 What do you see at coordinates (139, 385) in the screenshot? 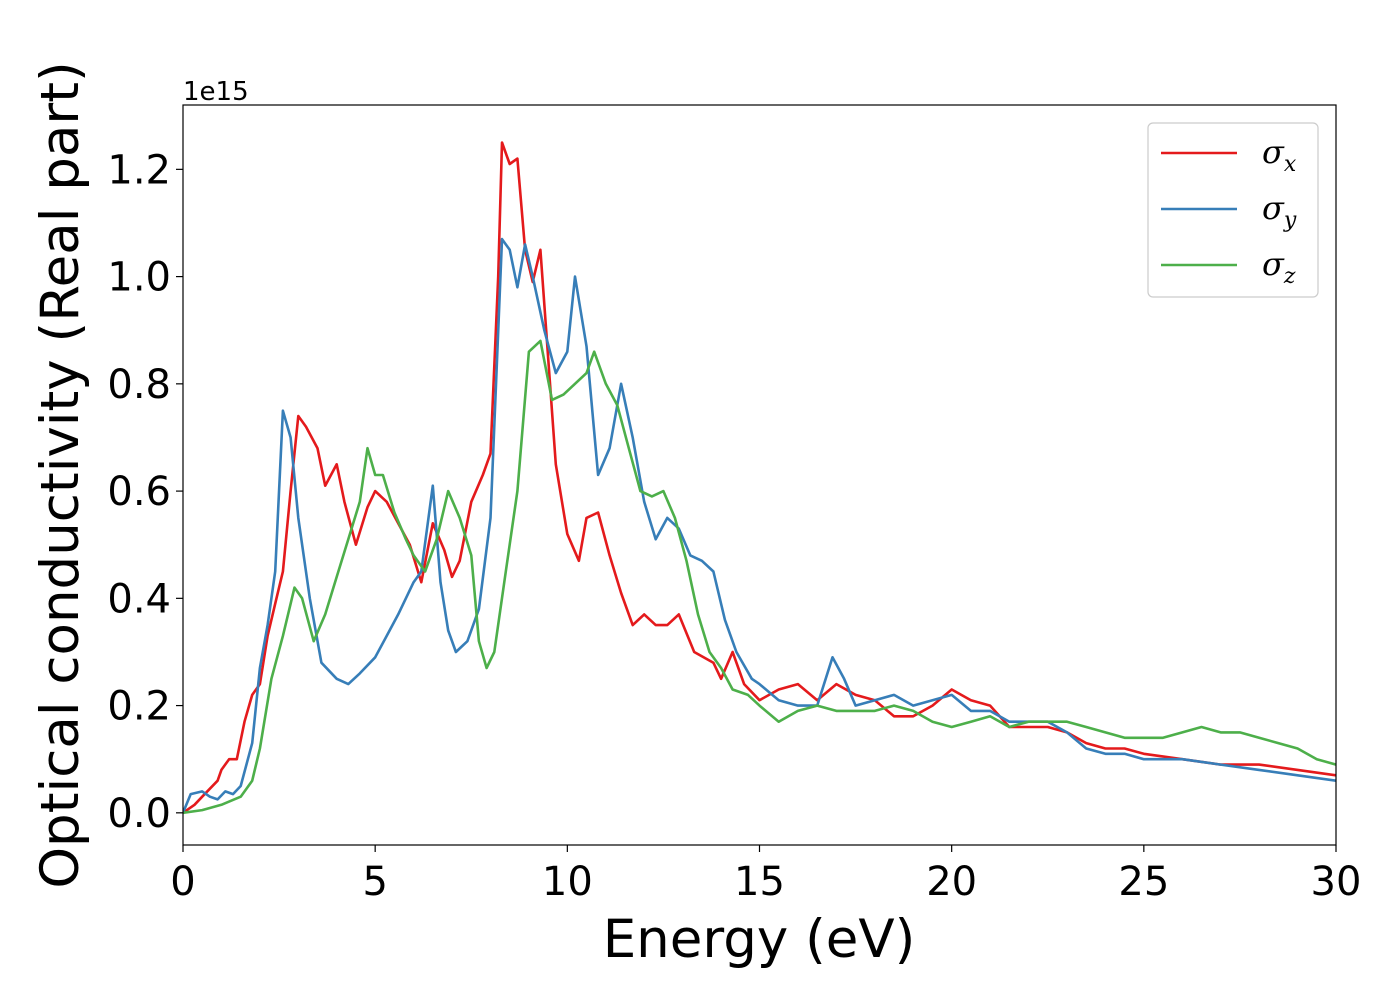
I see `y-tick-label: 0.8` at bounding box center [139, 385].